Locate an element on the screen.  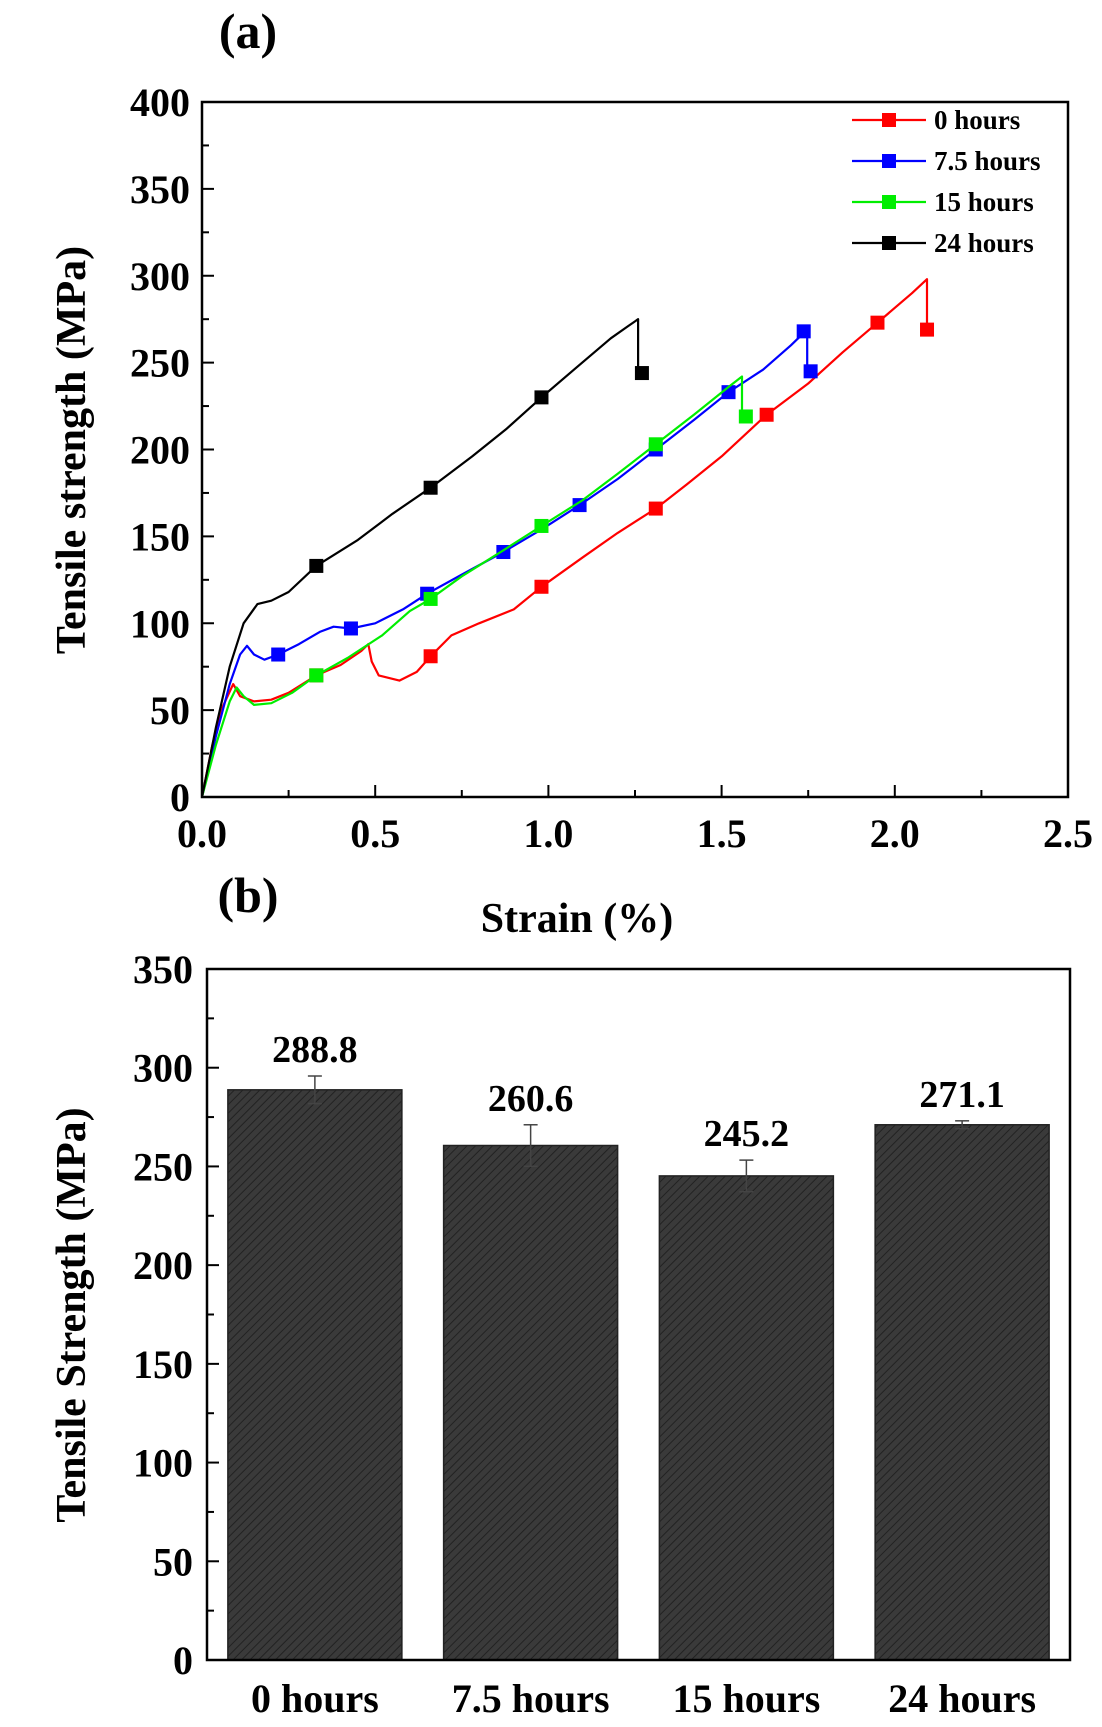
panel-a-x-axis: 0.0 0.5 1.0 1.5 2.0 2.5 is located at coordinates (635, 820).